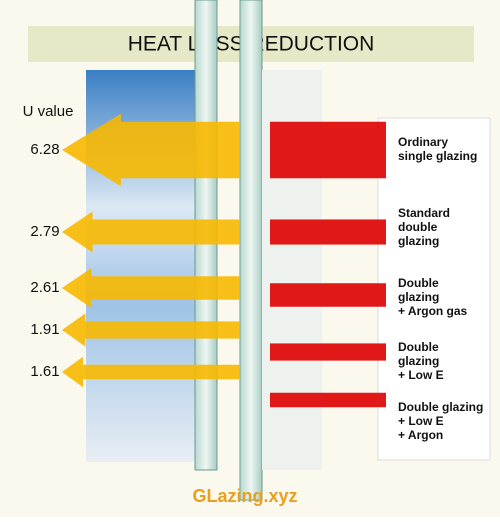 This screenshot has width=500, height=522. Describe the element at coordinates (421, 361) in the screenshot. I see `category-label: Double glazing + Low E` at that location.